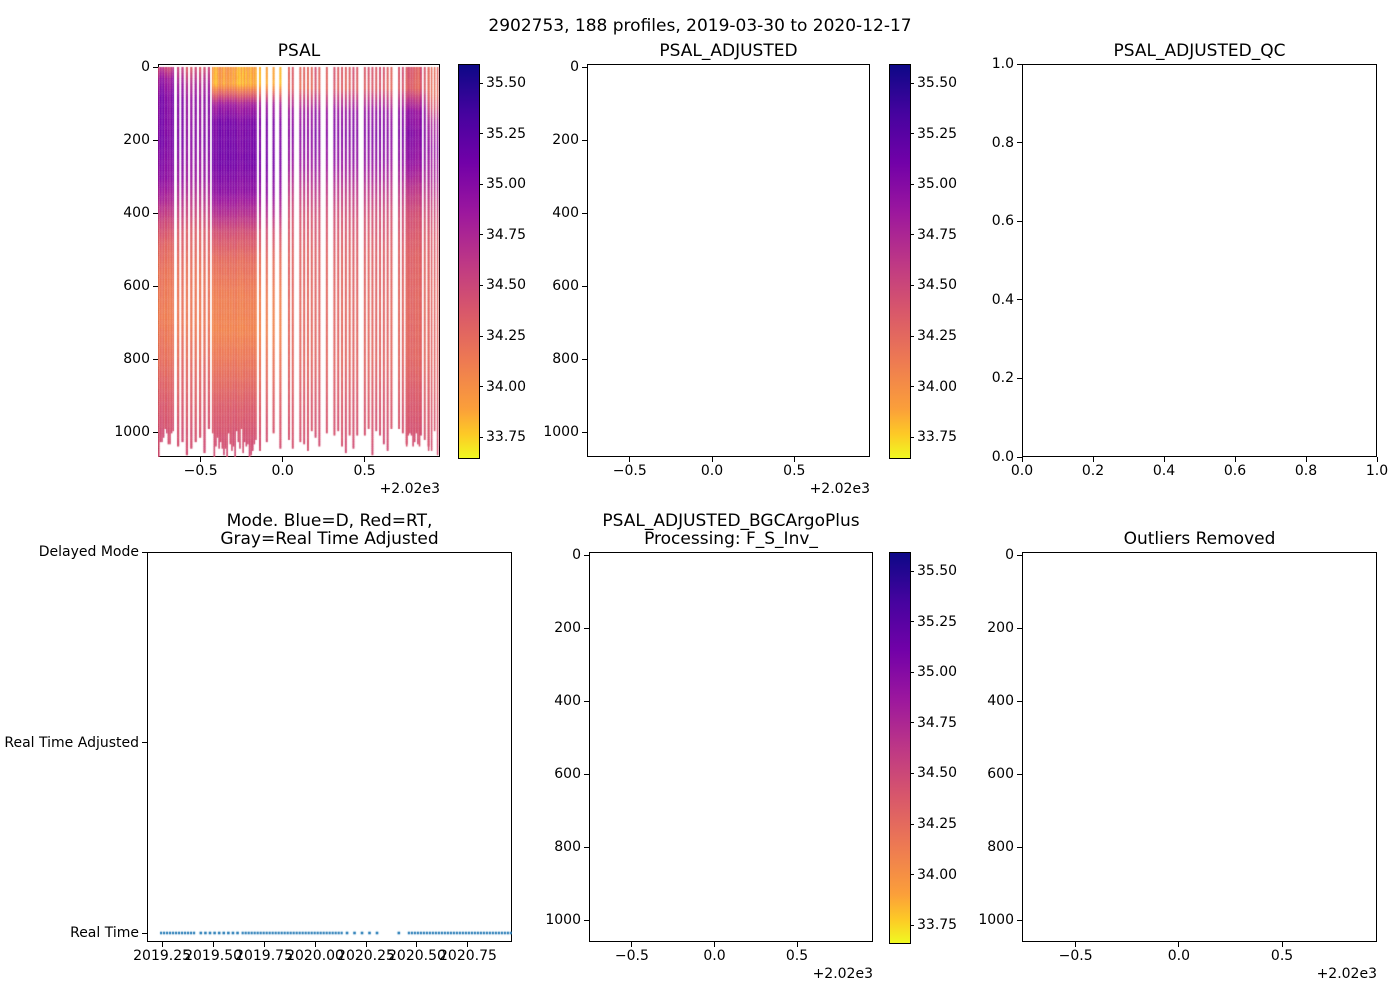  What do you see at coordinates (1002, 142) in the screenshot?
I see `y-tick-label: 0.8` at bounding box center [1002, 142].